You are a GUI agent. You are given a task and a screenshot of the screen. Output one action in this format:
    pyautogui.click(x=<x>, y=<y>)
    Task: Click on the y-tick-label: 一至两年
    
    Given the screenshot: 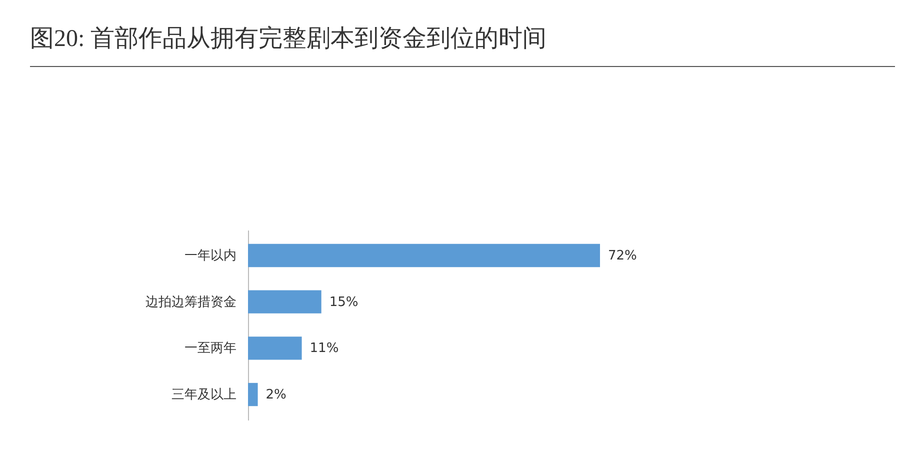 What is the action you would take?
    pyautogui.click(x=210, y=348)
    